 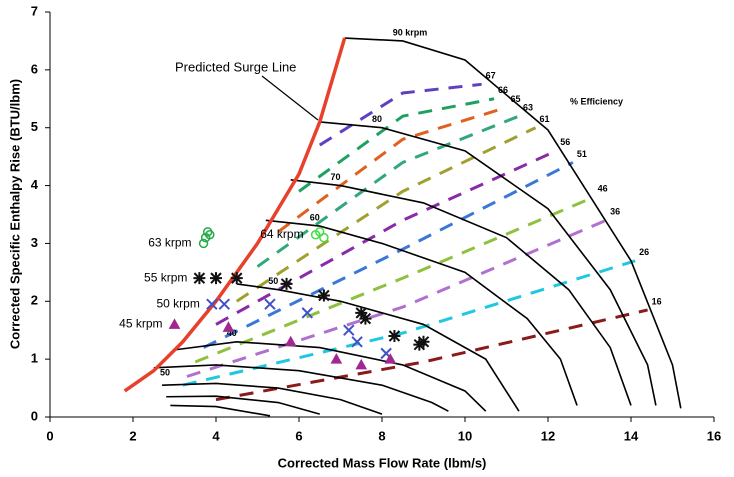 What do you see at coordinates (140, 324) in the screenshot?
I see `test-point-label: 45 krpm` at bounding box center [140, 324].